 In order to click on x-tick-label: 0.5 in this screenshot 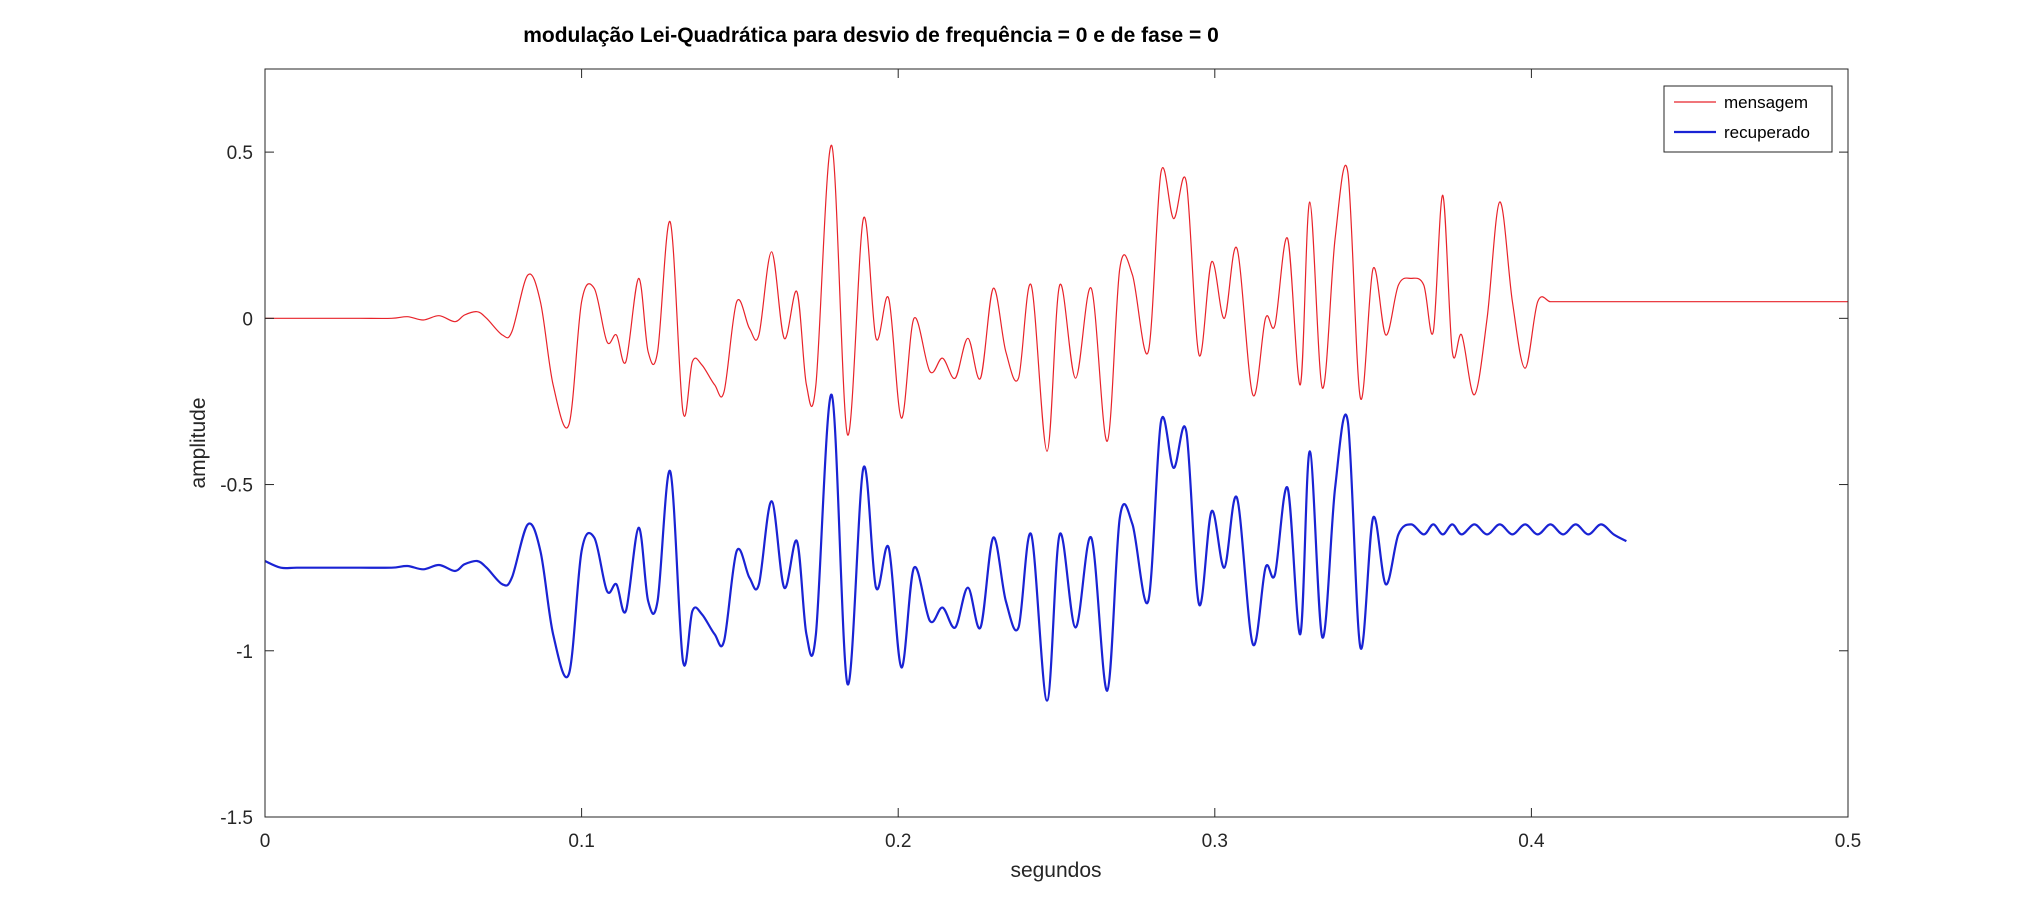, I will do `click(1848, 841)`.